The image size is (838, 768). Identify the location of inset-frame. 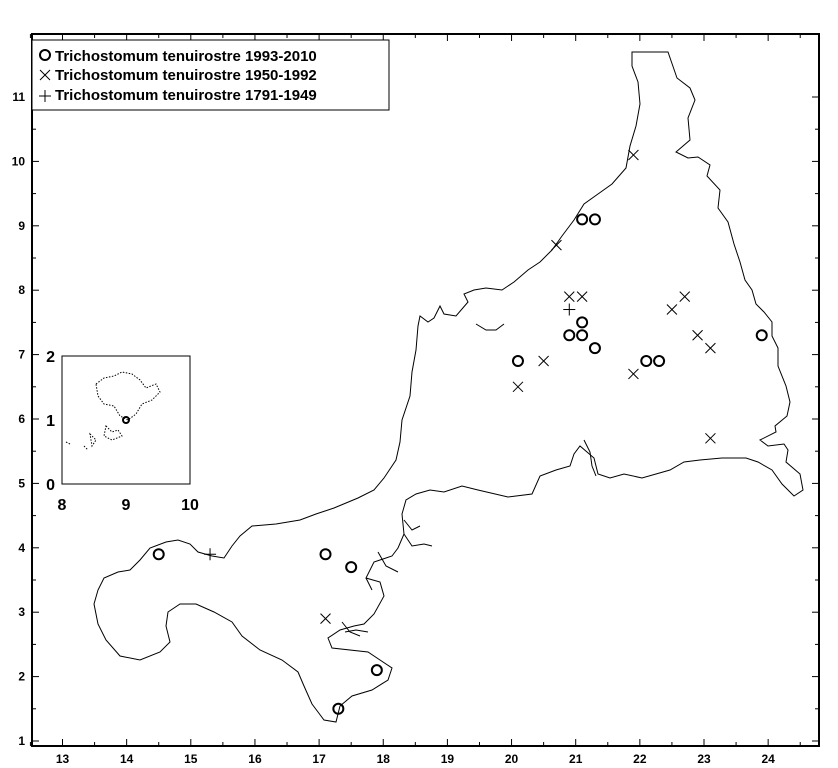
(126, 420).